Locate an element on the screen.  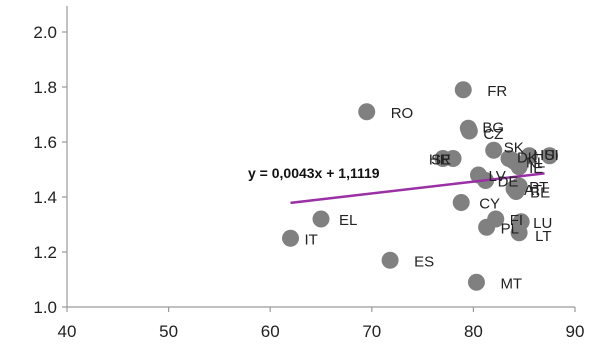
y-tick-label: 1.6 is located at coordinates (45, 142).